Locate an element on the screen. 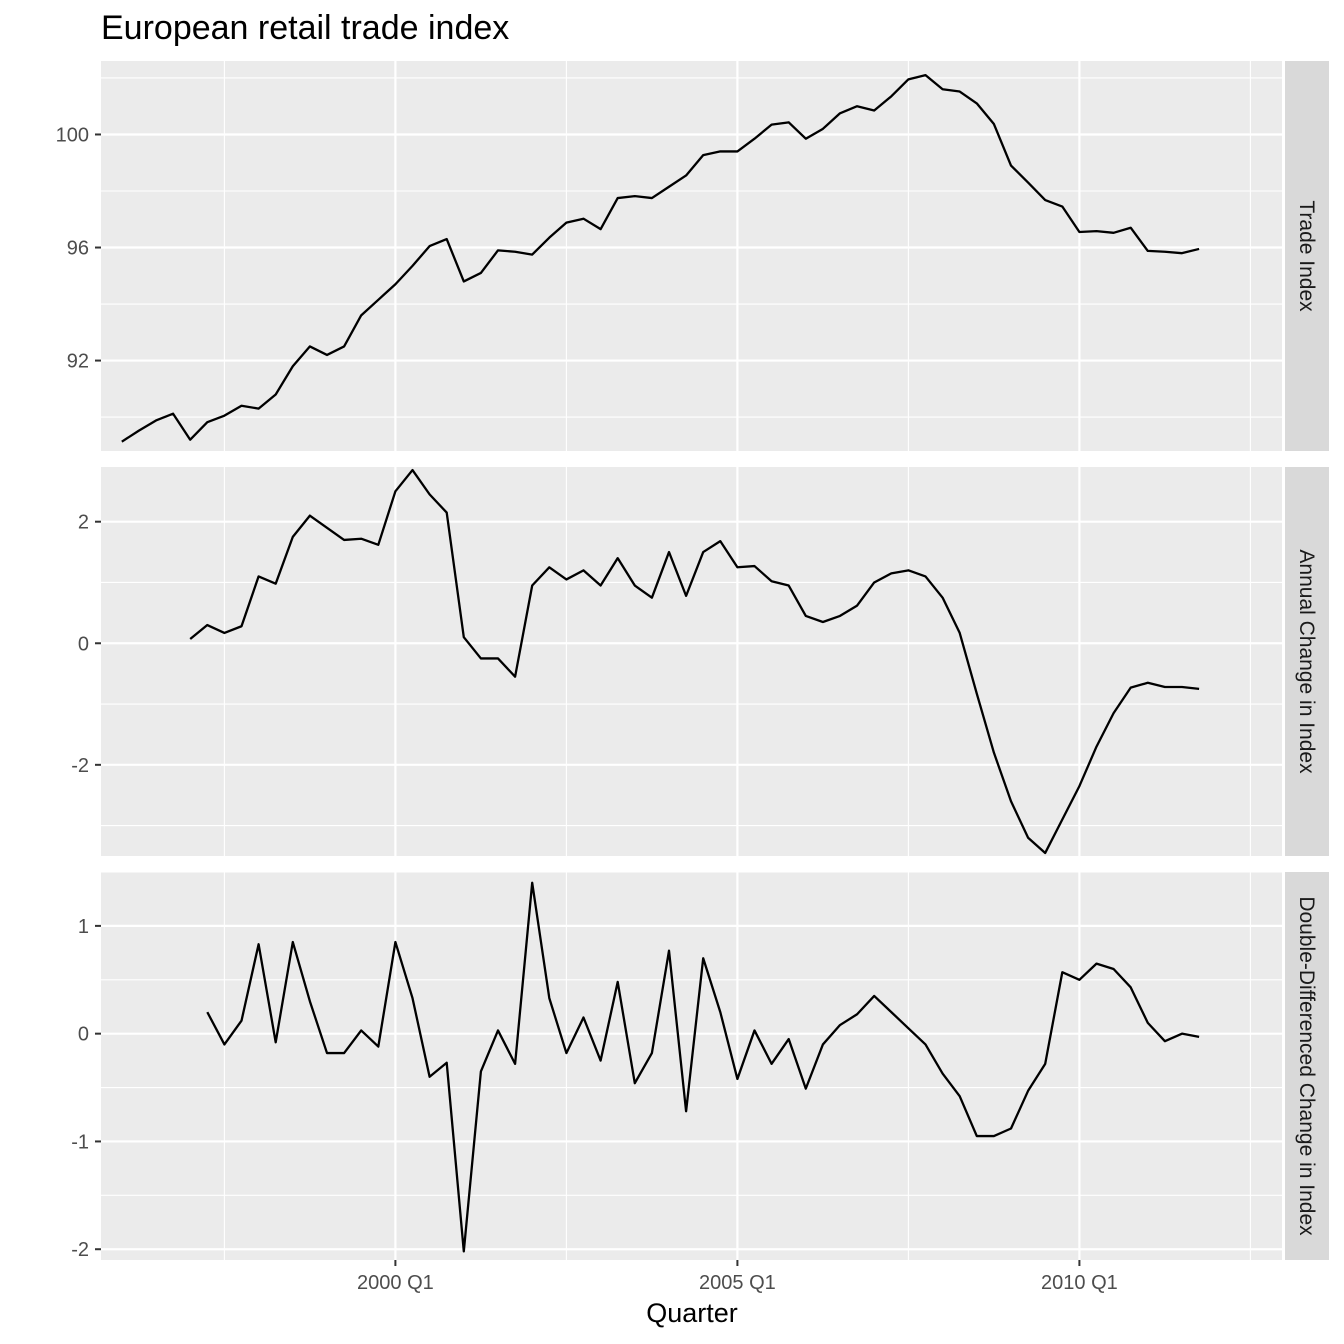 Image resolution: width=1344 pixels, height=1344 pixels. facet-strip-label: Annual Change in Index is located at coordinates (1306, 661).